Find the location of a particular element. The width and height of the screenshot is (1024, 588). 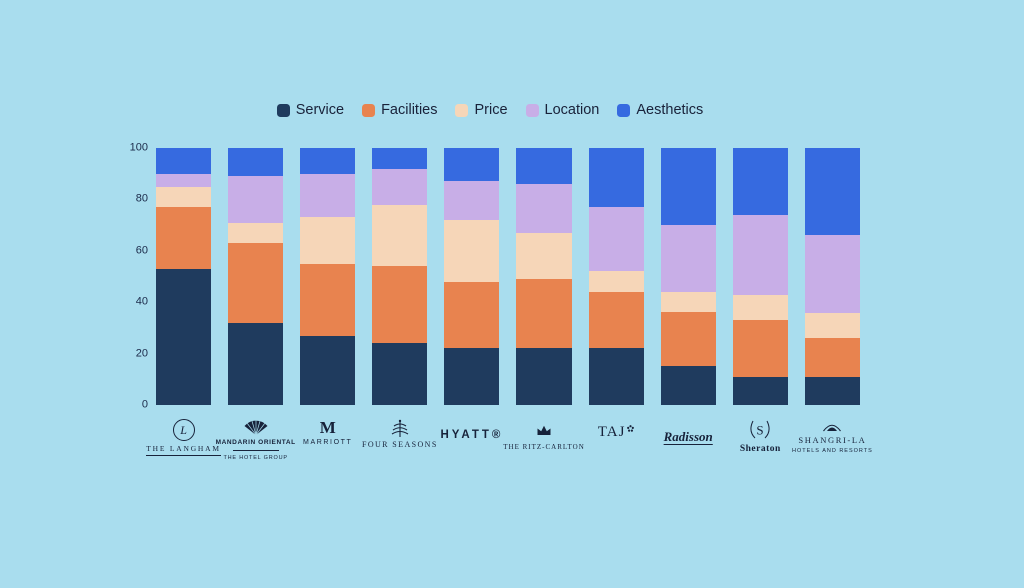

segment-location-marriott is located at coordinates (328, 195).